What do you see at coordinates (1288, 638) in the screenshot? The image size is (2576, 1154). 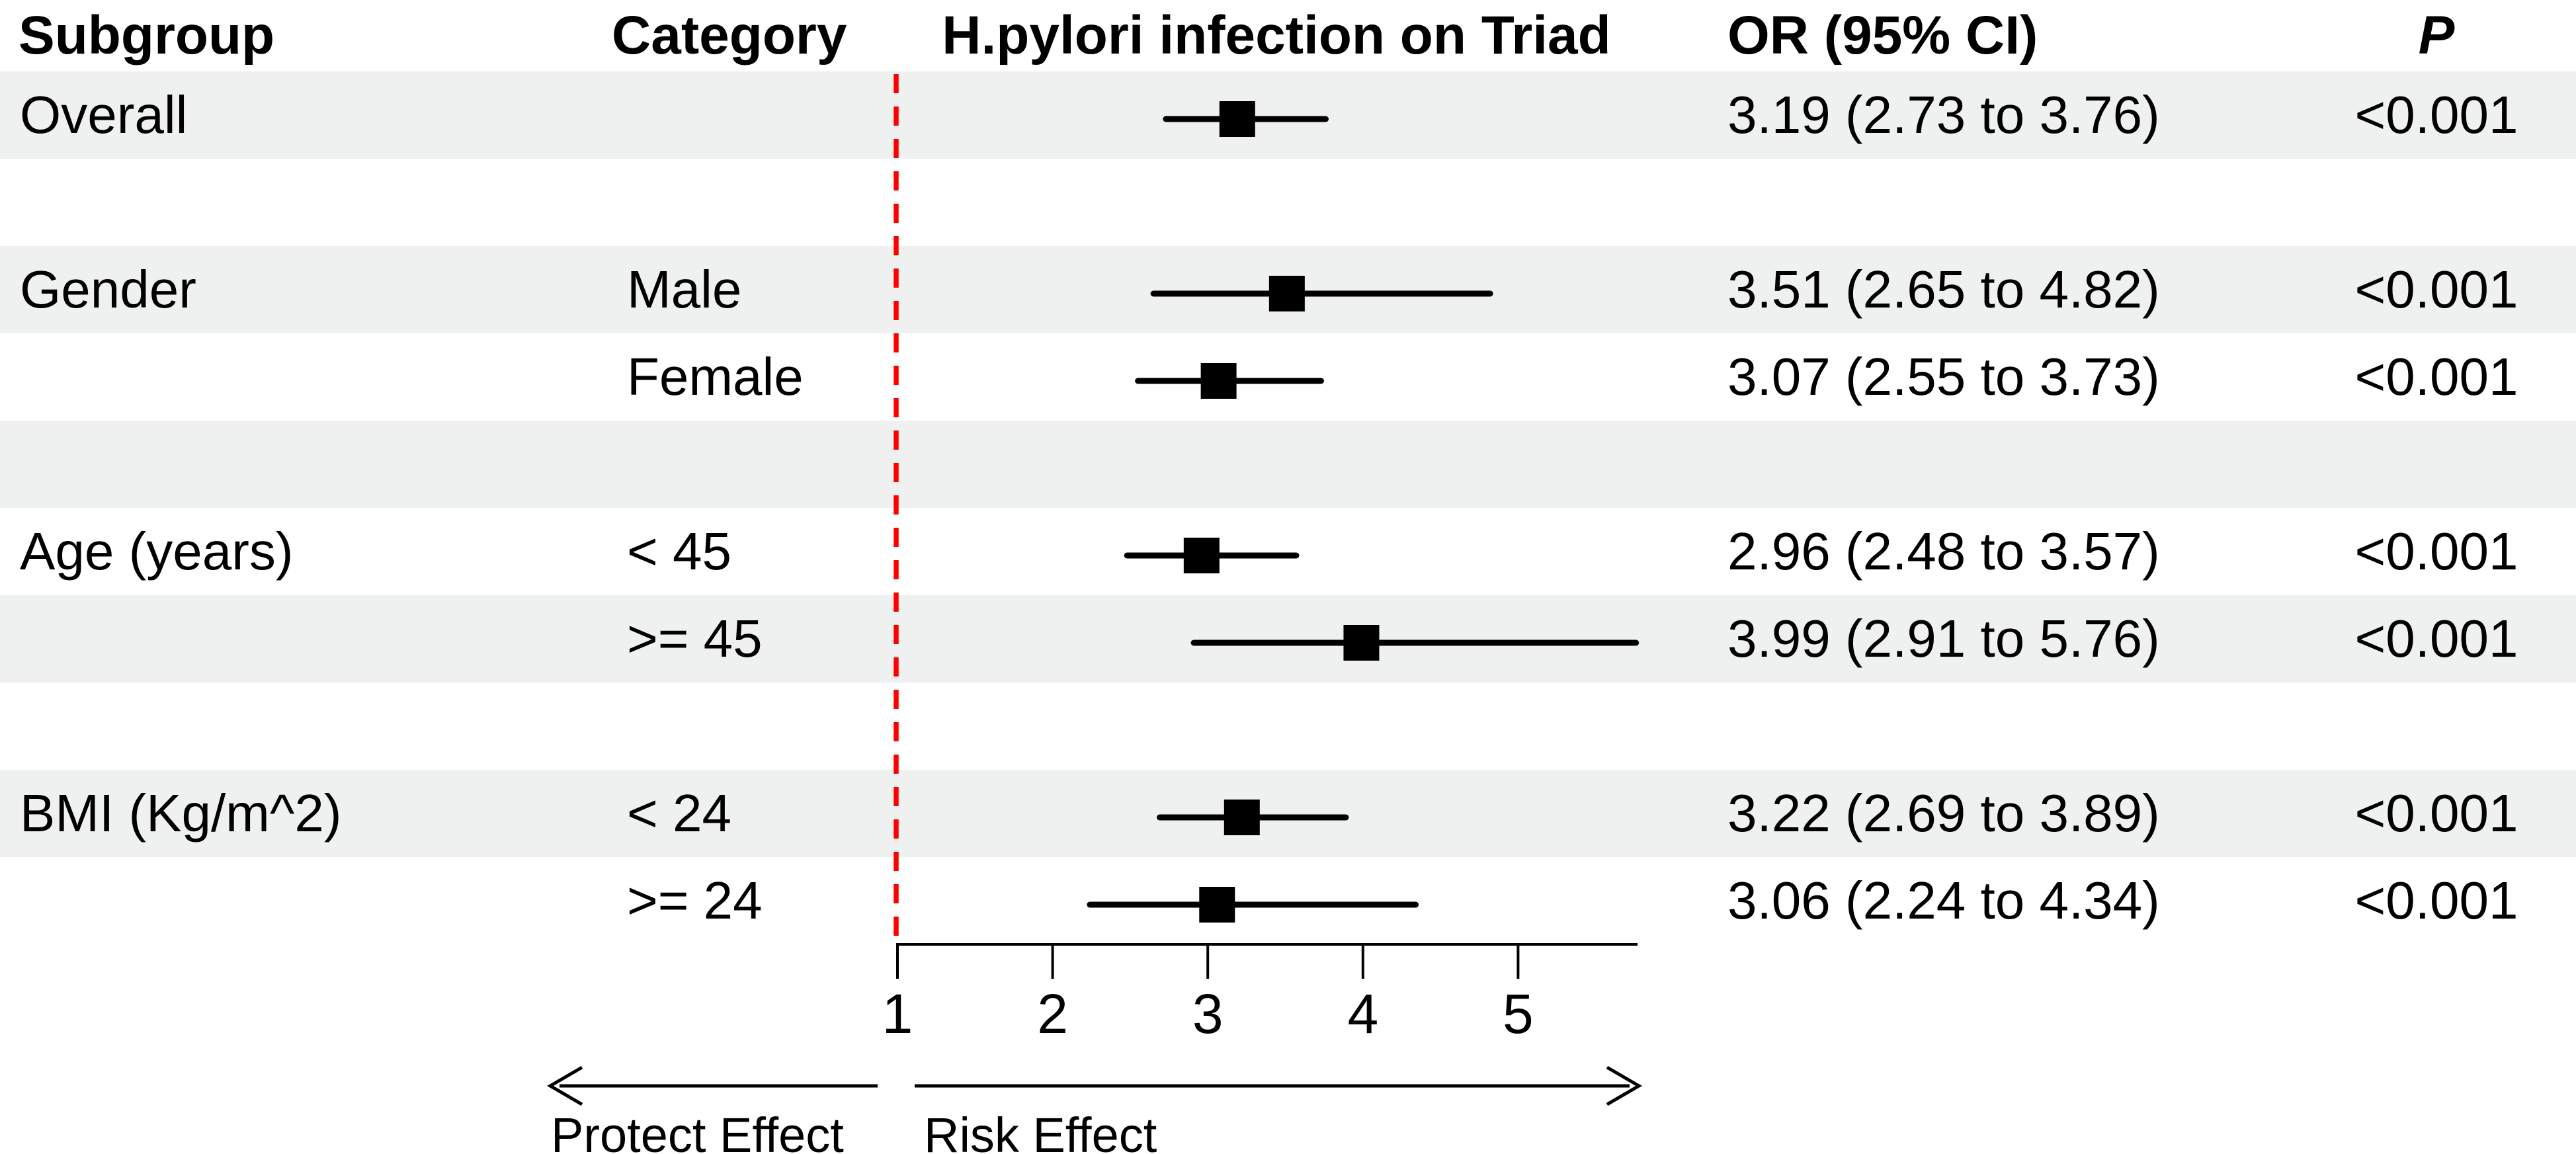 I see `table-row: >= 45 3.99 (2.91 to 5.76) <0.001` at bounding box center [1288, 638].